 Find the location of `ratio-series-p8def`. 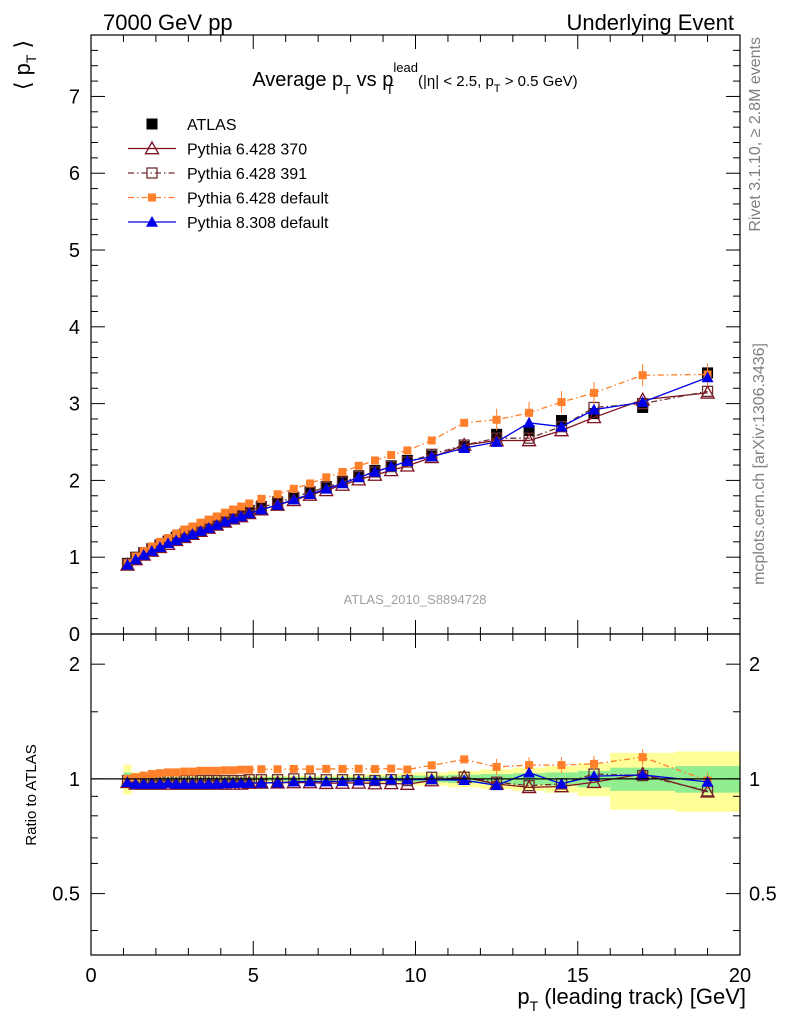

ratio-series-p8def is located at coordinates (417, 778).